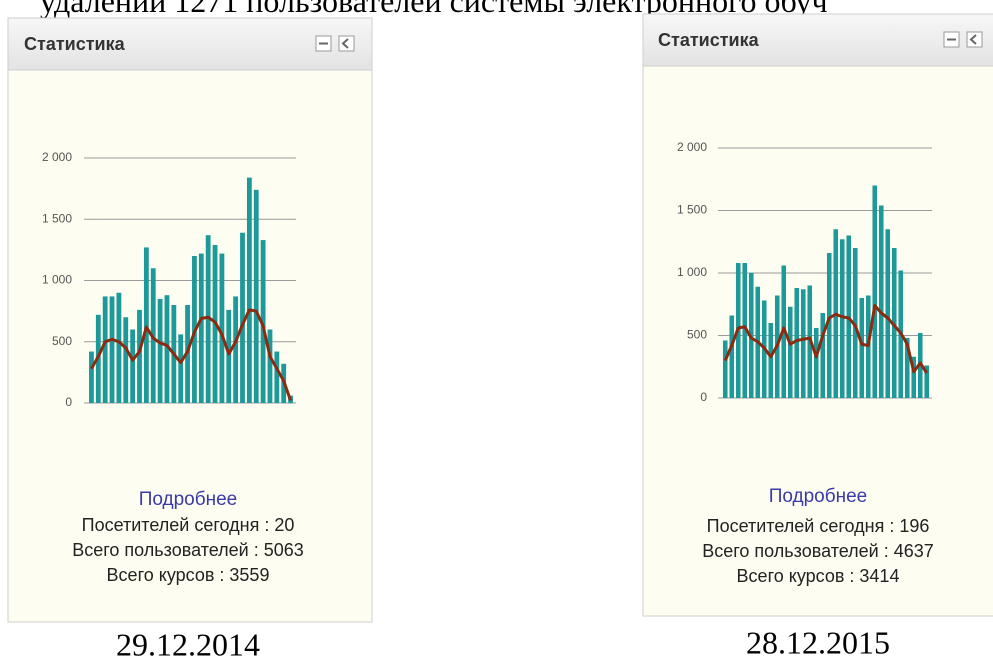  Describe the element at coordinates (188, 575) in the screenshot. I see `stat-line: Всего курсов : 3559` at that location.